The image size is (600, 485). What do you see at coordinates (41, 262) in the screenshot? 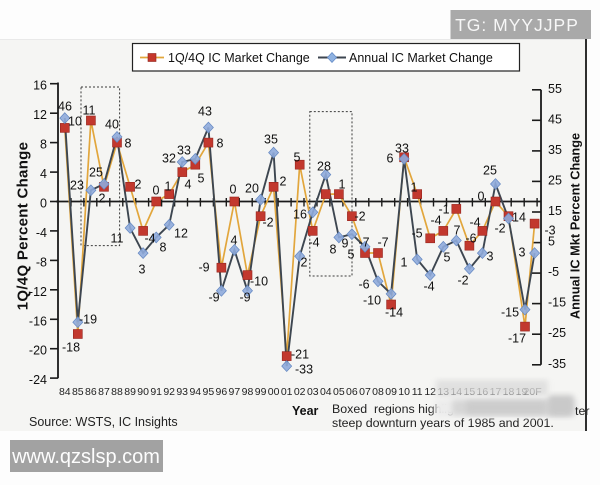
I see `svg-text: -8` at bounding box center [41, 262].